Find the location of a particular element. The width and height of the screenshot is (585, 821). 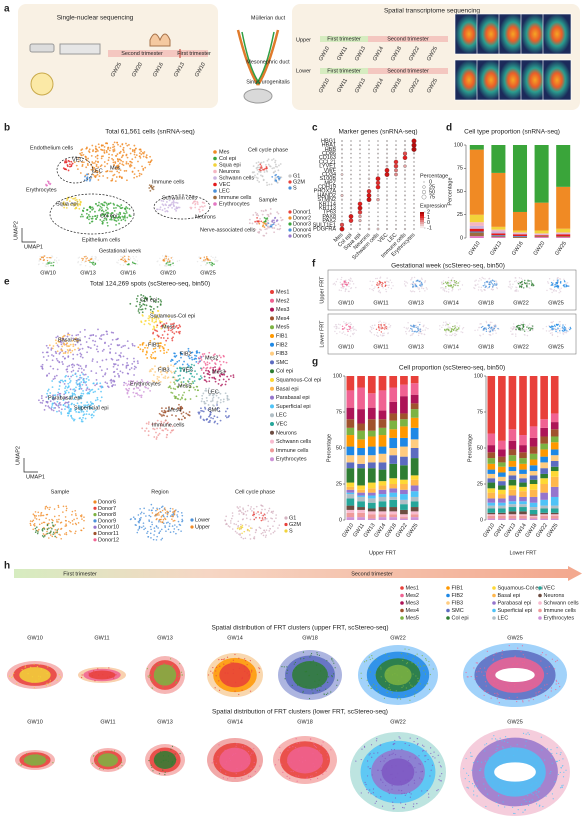

panel-title: Marker genes (snRNA-seq) is located at coordinates (377, 132).